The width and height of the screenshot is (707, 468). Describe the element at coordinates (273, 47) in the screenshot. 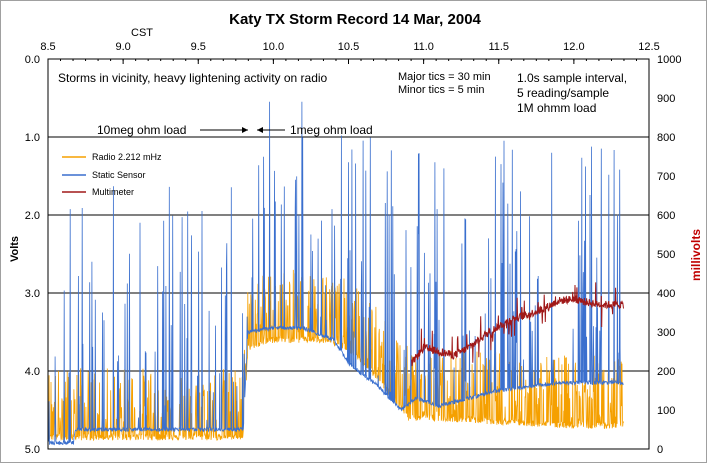

I see `x-tick-label: 10.0` at that location.